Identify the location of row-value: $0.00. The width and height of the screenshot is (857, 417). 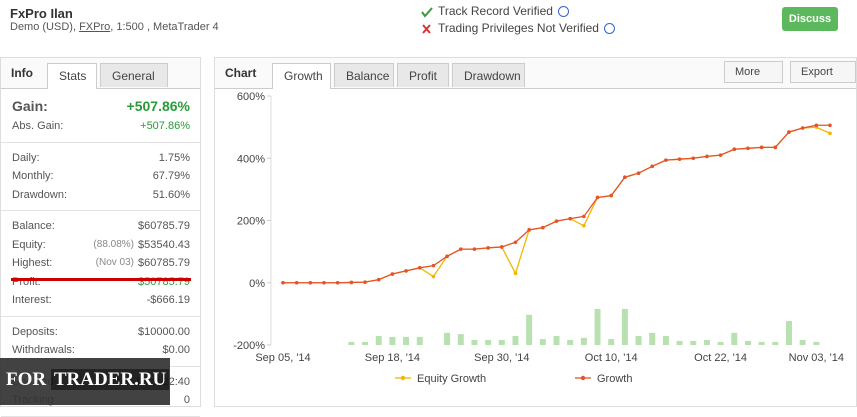
(176, 350).